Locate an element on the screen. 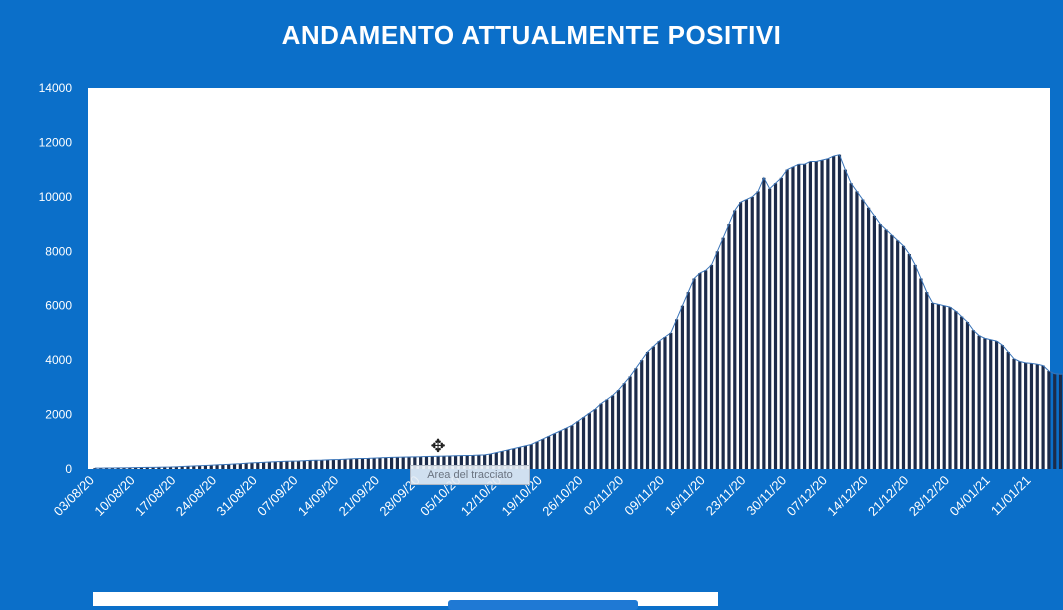  bottom-panel-button is located at coordinates (543, 605).